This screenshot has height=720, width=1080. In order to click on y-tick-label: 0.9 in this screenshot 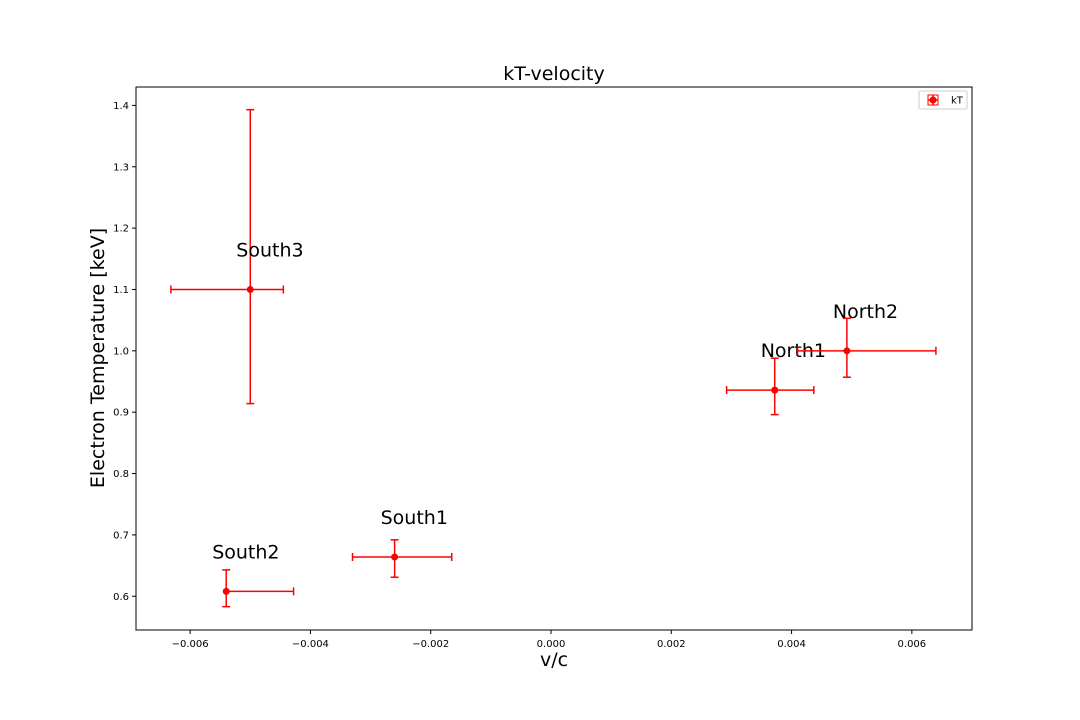, I will do `click(121, 413)`.